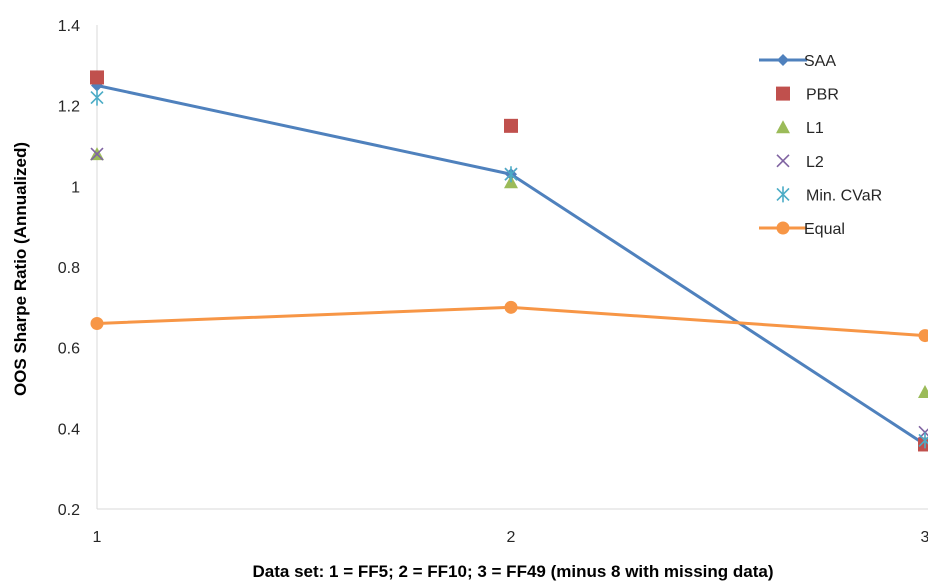 This screenshot has width=928, height=584. What do you see at coordinates (97, 537) in the screenshot?
I see `x-tick-label: 1` at bounding box center [97, 537].